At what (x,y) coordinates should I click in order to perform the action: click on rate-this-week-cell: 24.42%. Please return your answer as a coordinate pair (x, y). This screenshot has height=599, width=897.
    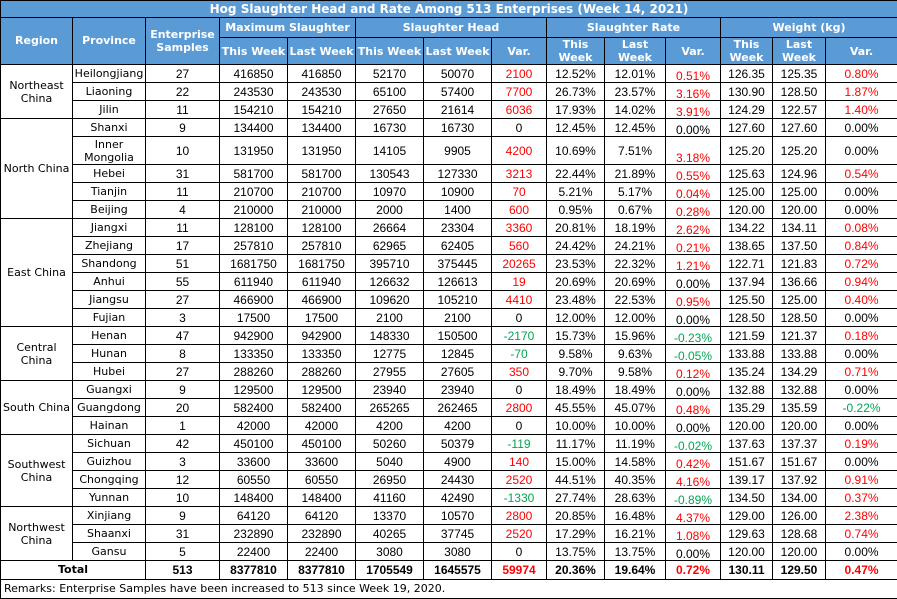
    Looking at the image, I should click on (576, 246).